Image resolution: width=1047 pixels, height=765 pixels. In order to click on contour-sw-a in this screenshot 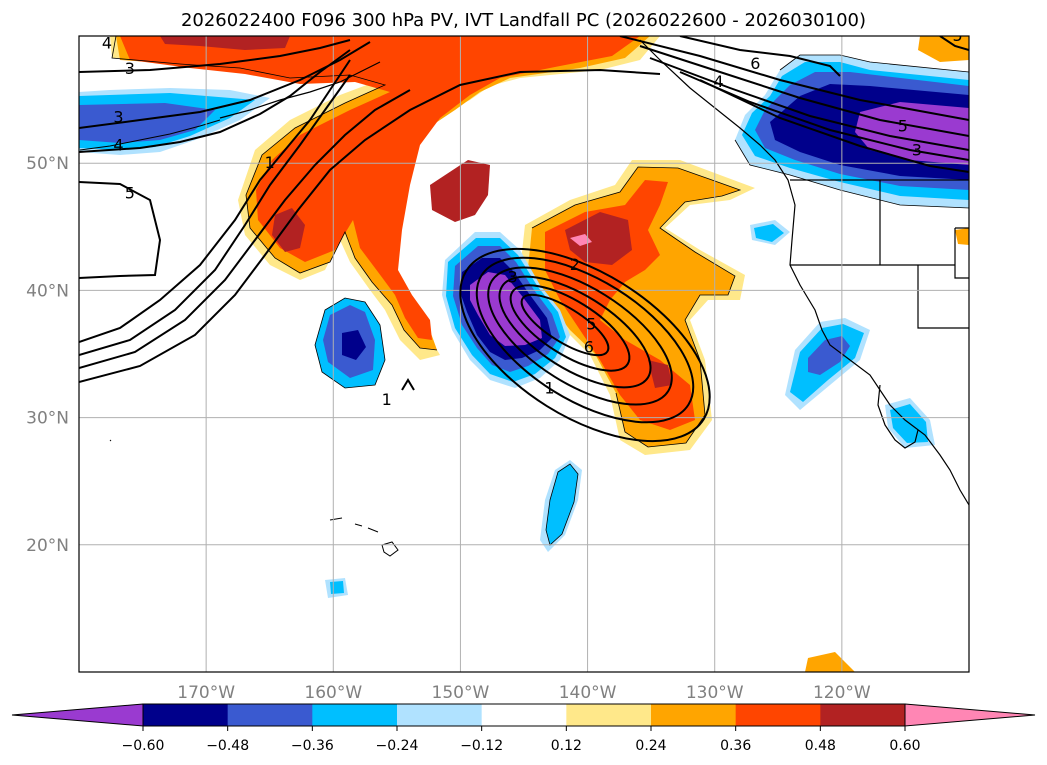, I will do `click(215, 201)`.